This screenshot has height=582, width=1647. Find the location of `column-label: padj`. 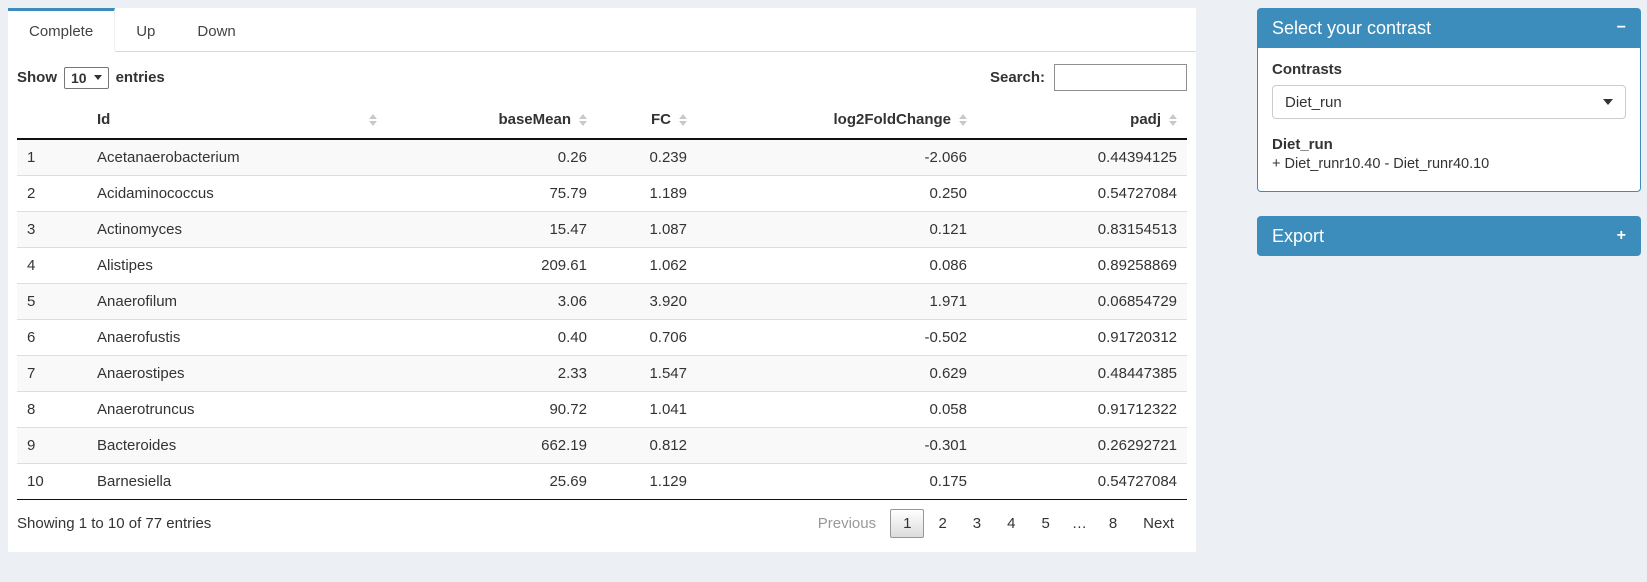

column-label: padj is located at coordinates (1145, 119).